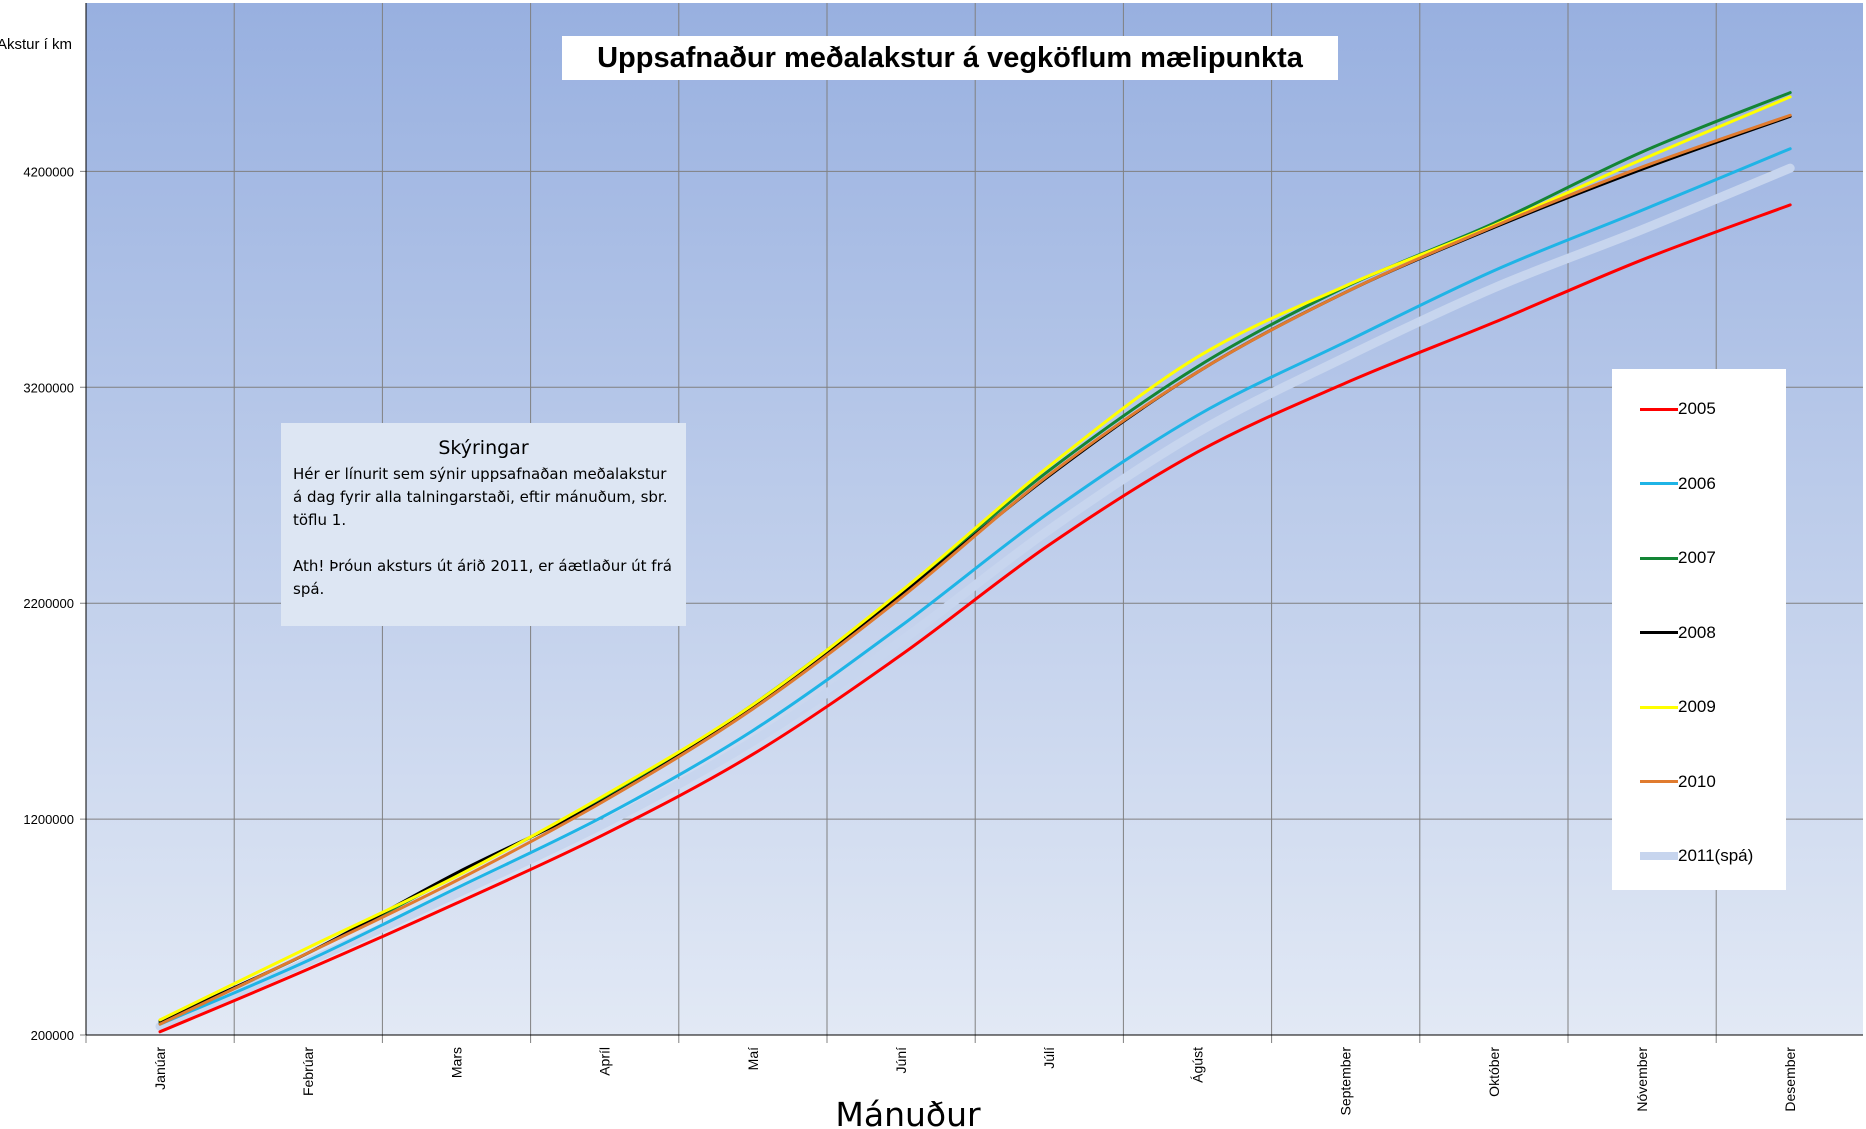 The height and width of the screenshot is (1129, 1866). What do you see at coordinates (1697, 706) in the screenshot?
I see `legend-label: 2009` at bounding box center [1697, 706].